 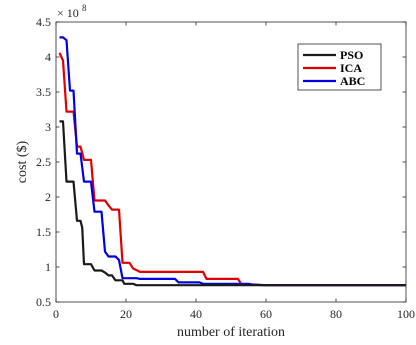 What do you see at coordinates (231, 332) in the screenshot?
I see `x-axis-label: number of iteration` at bounding box center [231, 332].